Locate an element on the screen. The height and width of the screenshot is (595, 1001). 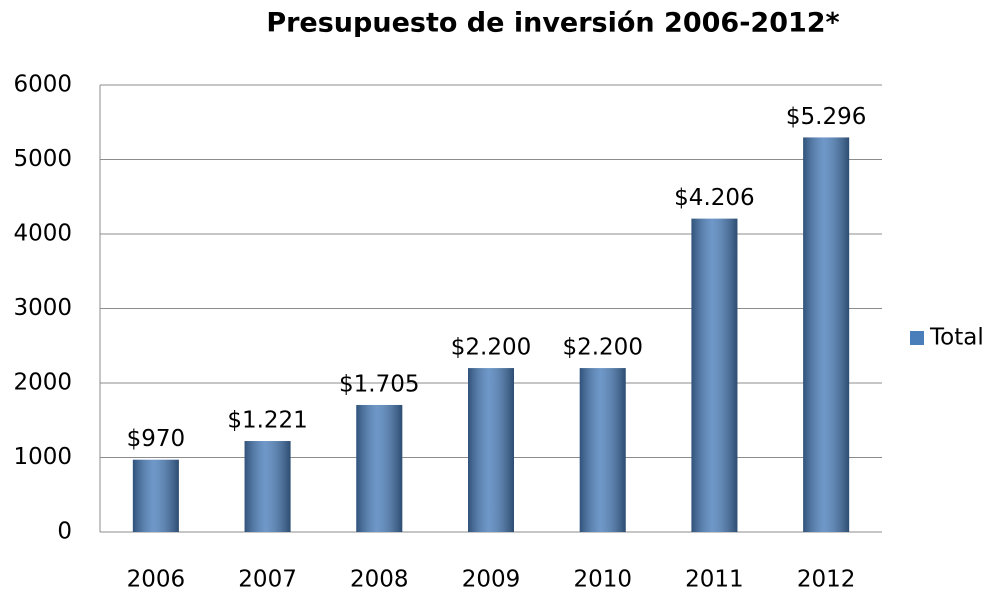
data-label: $5.296 is located at coordinates (826, 117).